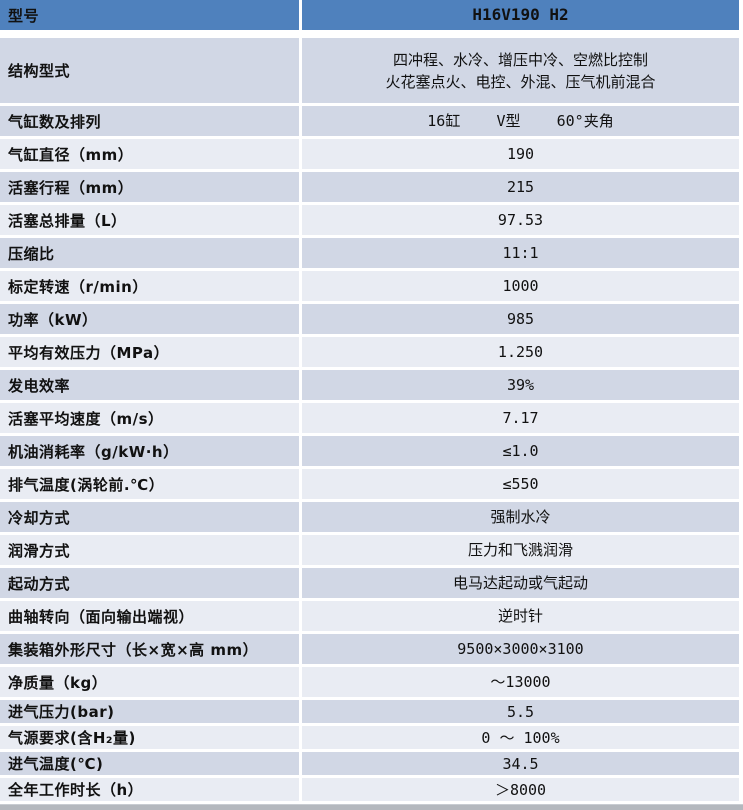 The width and height of the screenshot is (743, 810). I want to click on table-row: 排气温度(涡轮前.℃） ≤550, so click(369, 484).